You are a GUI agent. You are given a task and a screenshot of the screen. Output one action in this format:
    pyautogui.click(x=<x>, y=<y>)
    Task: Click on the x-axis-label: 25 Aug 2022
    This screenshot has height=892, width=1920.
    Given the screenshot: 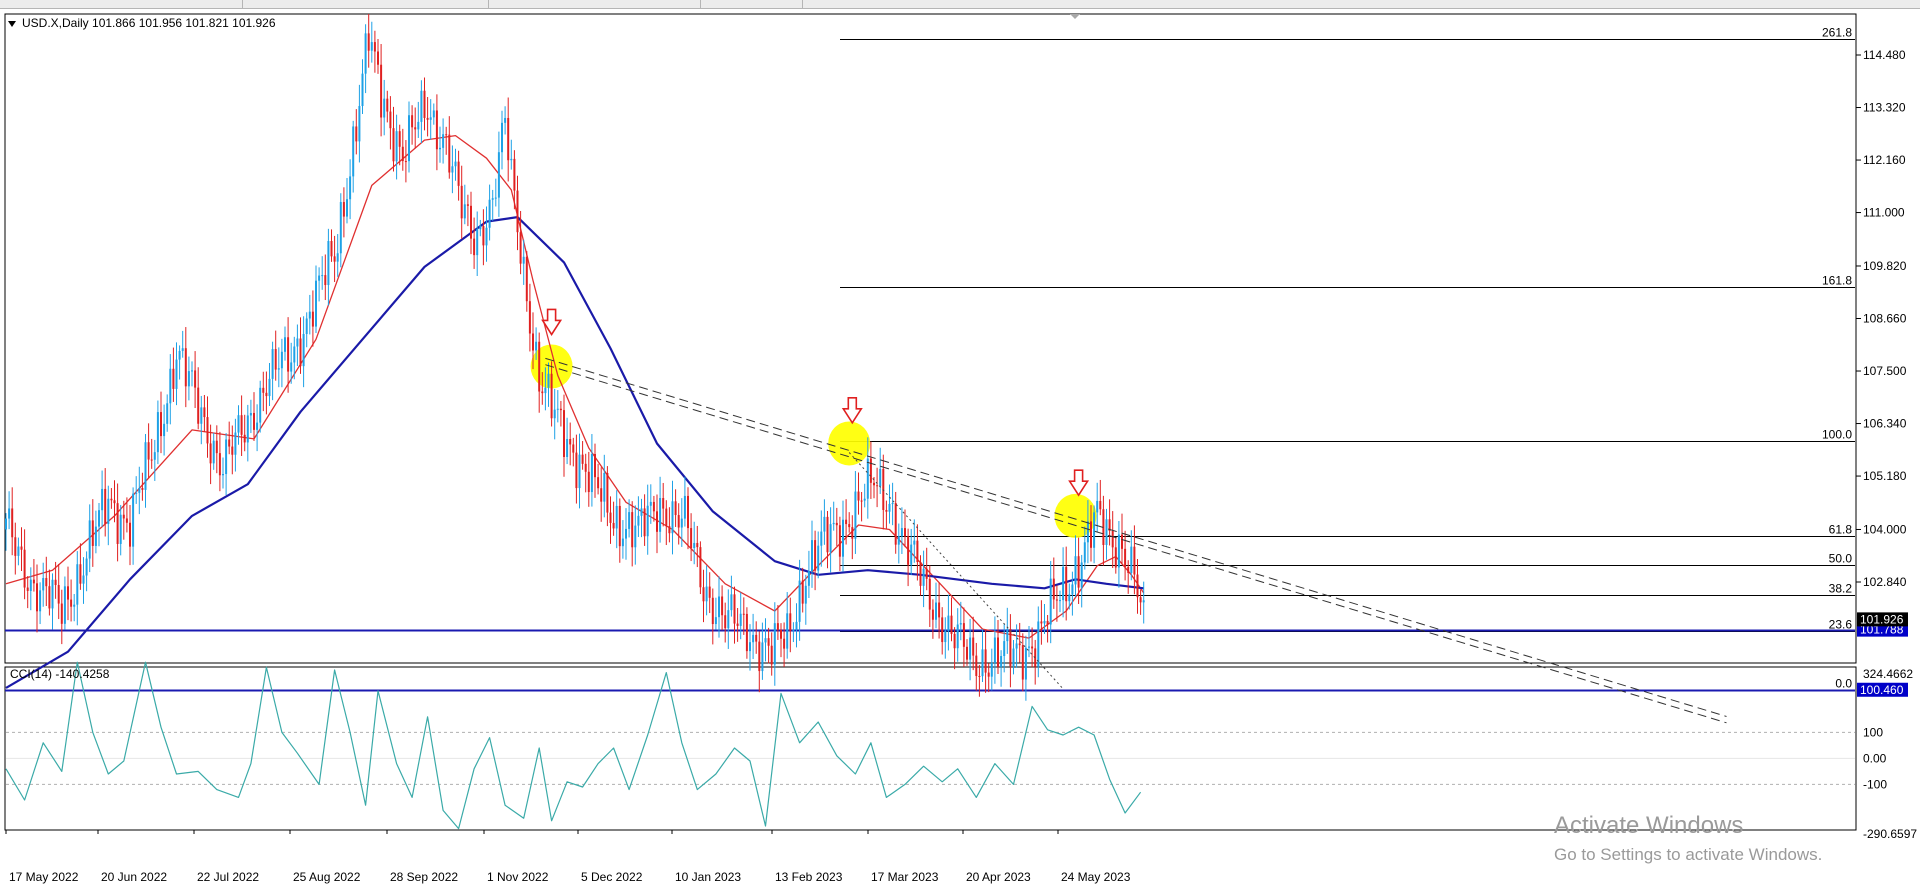 What is the action you would take?
    pyautogui.click(x=327, y=877)
    